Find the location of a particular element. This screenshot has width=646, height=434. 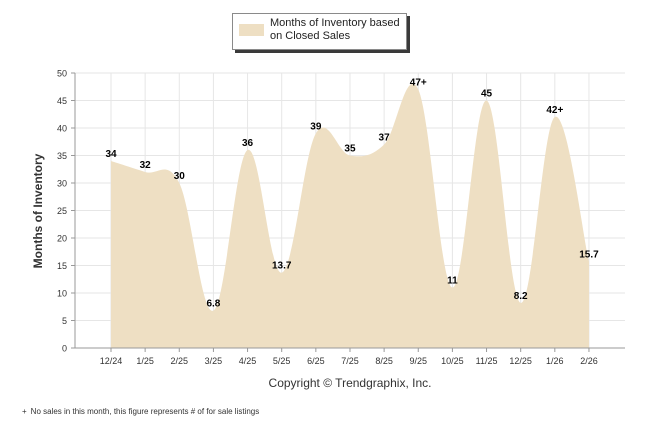

x-tick-label: 10/25 is located at coordinates (452, 361).